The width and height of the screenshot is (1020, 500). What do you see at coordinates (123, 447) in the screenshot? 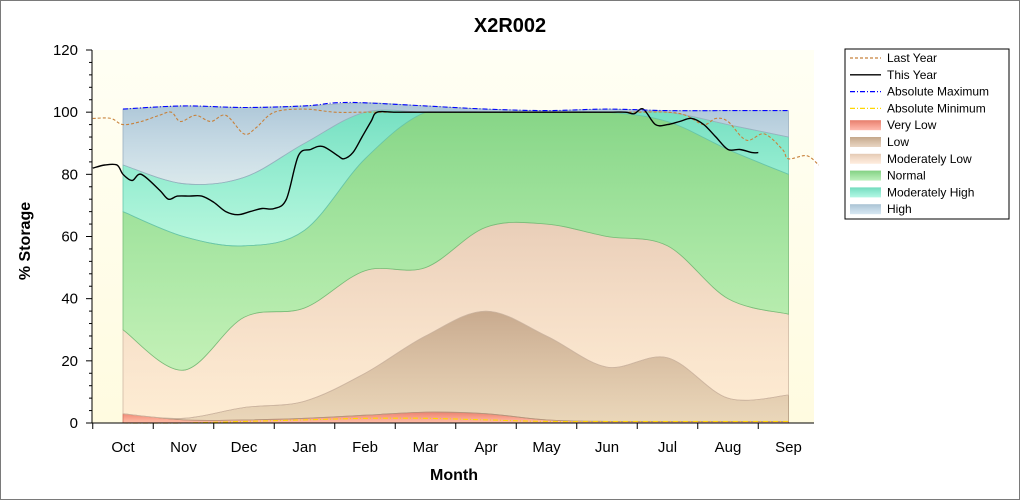
I see `x-tick-label: Oct` at bounding box center [123, 447].